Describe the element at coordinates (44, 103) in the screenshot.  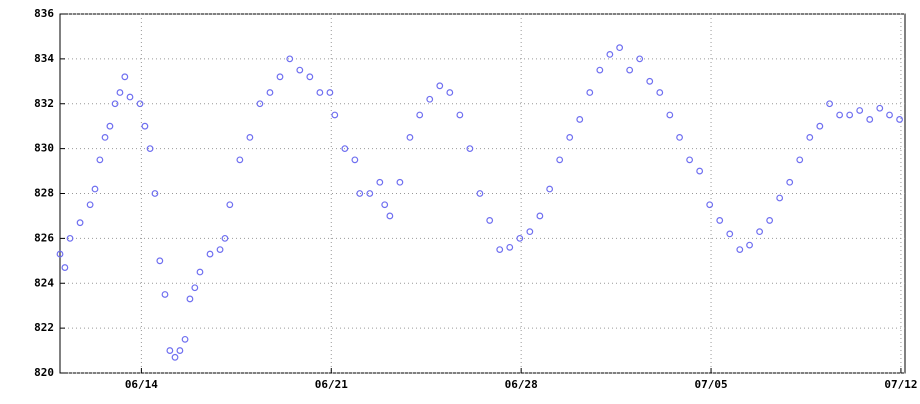
I see `y-tick-label: 832` at that location.